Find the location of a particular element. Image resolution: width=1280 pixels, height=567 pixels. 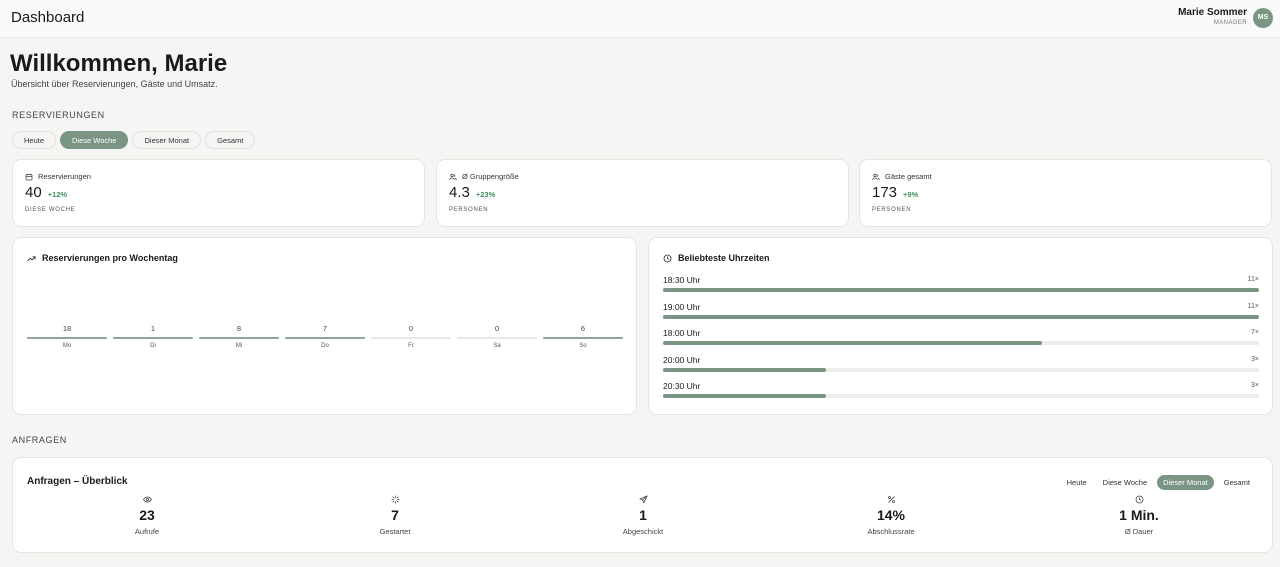

filter-today: Heute is located at coordinates (34, 140).